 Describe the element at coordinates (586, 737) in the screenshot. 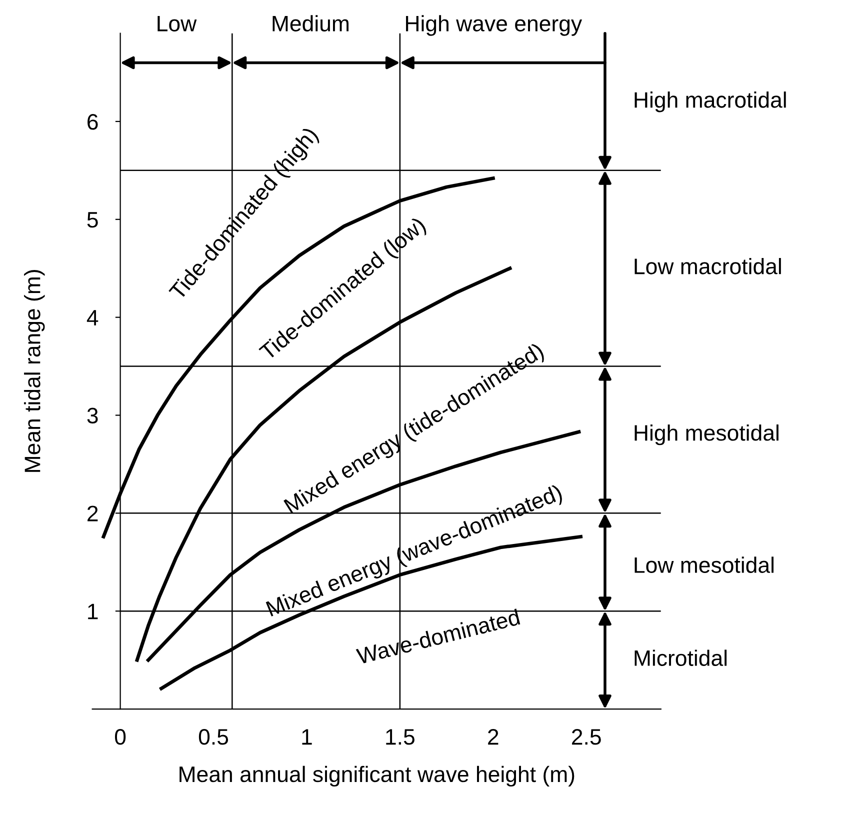

I see `x-tick-label: 2.5` at that location.